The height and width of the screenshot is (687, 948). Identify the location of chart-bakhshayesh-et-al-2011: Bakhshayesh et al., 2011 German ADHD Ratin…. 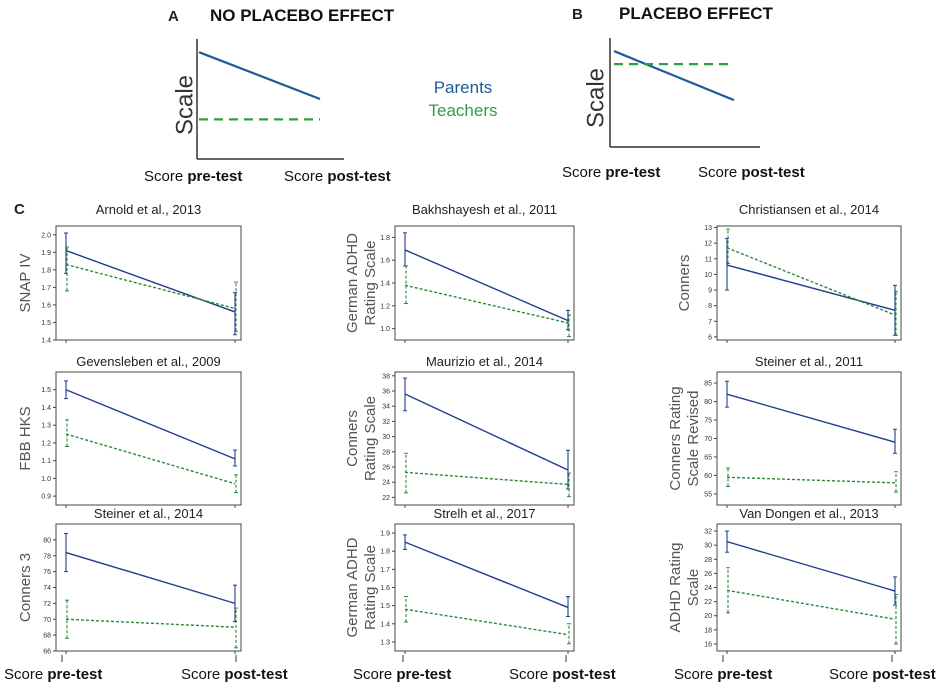
(459, 272).